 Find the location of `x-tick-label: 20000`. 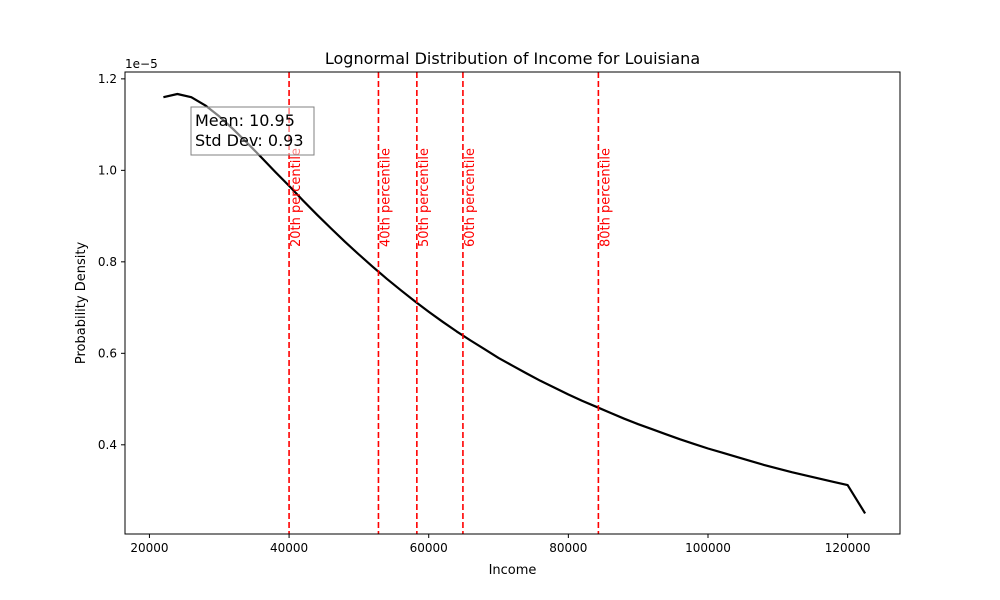

x-tick-label: 20000 is located at coordinates (149, 548).